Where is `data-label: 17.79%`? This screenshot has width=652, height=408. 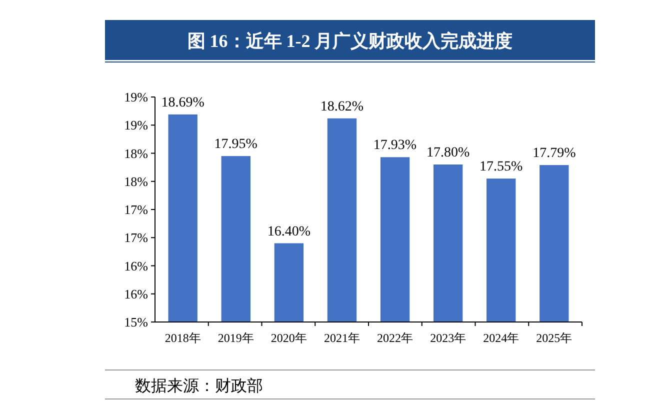
data-label: 17.79% is located at coordinates (554, 154).